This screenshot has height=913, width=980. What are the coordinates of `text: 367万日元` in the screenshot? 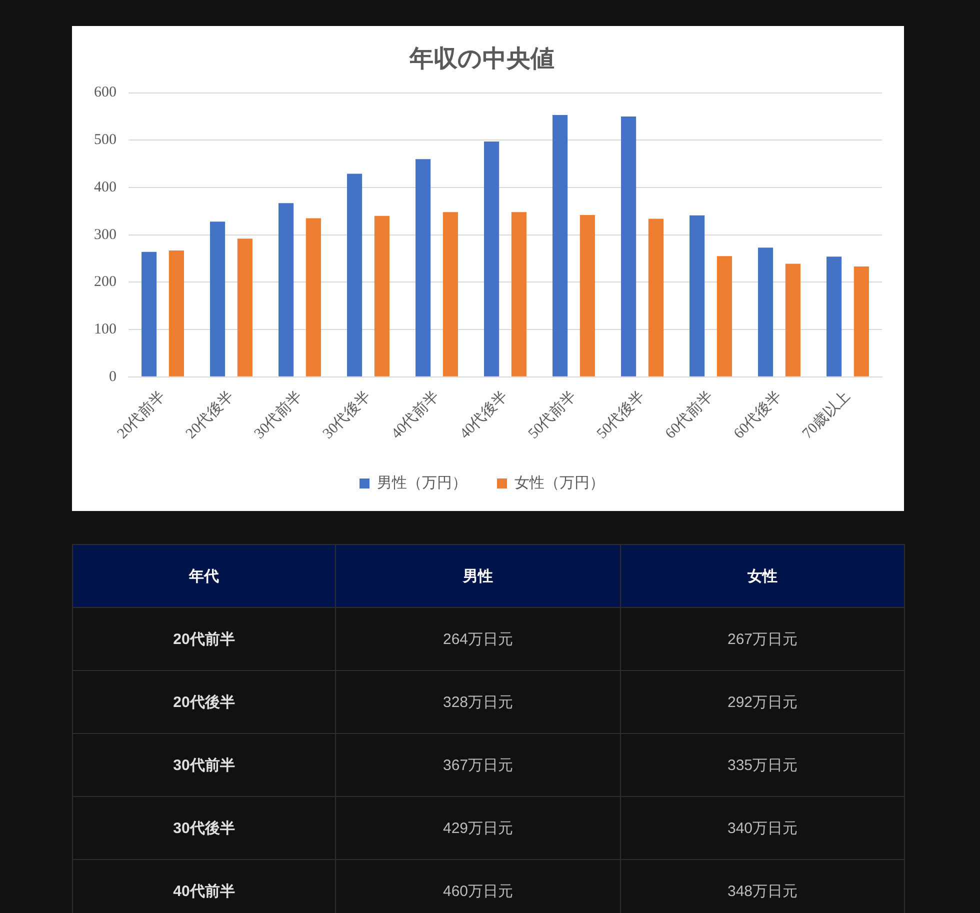 It's located at (478, 765).